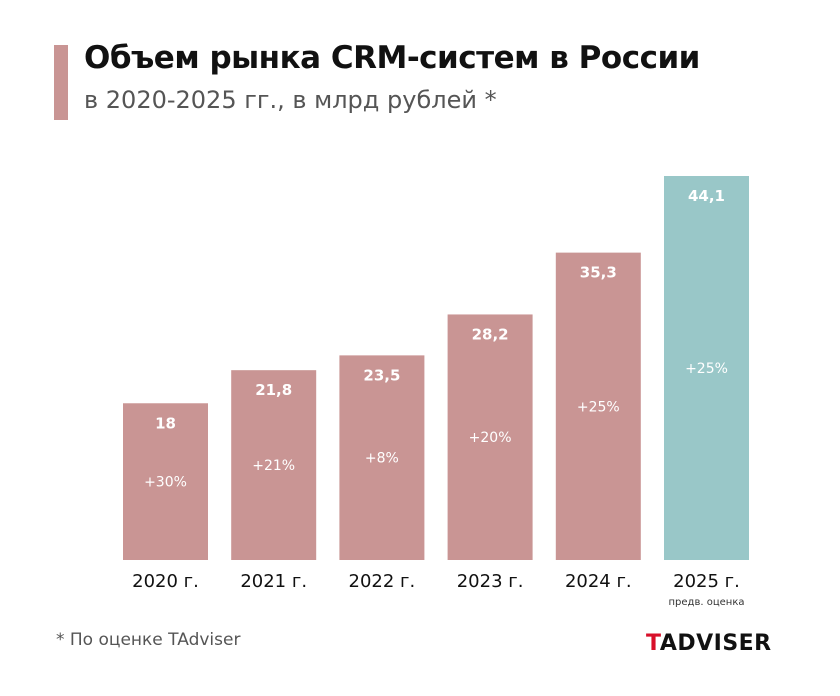  What do you see at coordinates (382, 581) in the screenshot?
I see `x-tick-label: 2022 г.` at bounding box center [382, 581].